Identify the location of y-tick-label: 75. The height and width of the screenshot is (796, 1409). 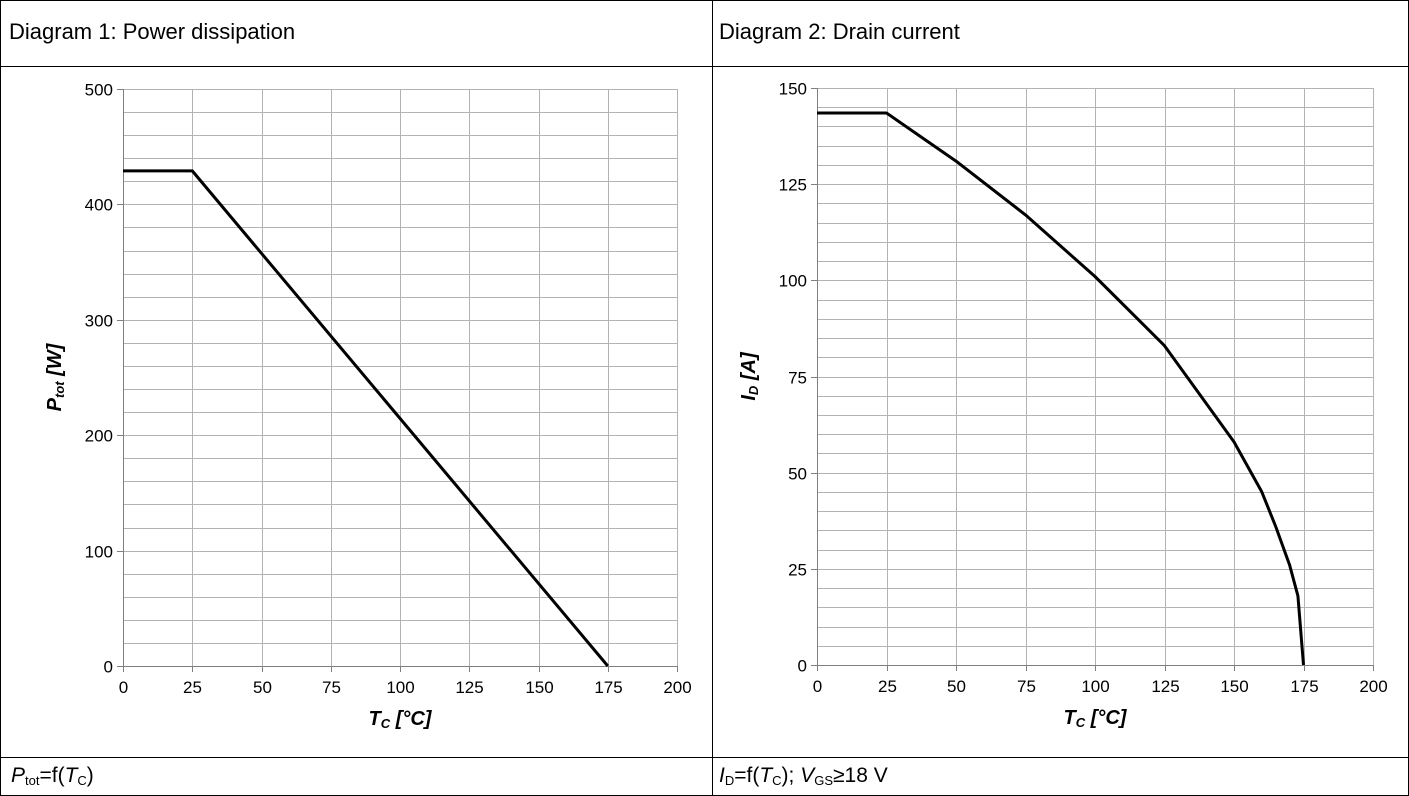
(797, 378).